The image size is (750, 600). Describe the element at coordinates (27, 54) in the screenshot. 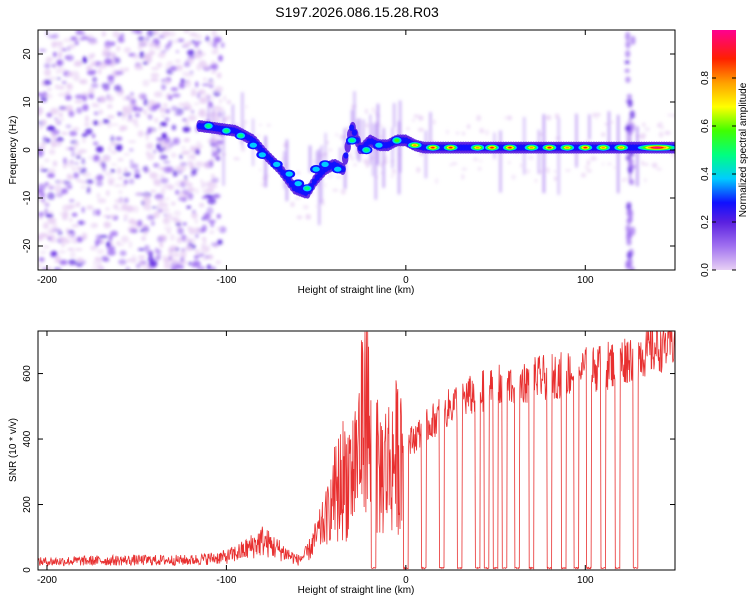

I see `spectrogram-y-tick-label: 20` at that location.